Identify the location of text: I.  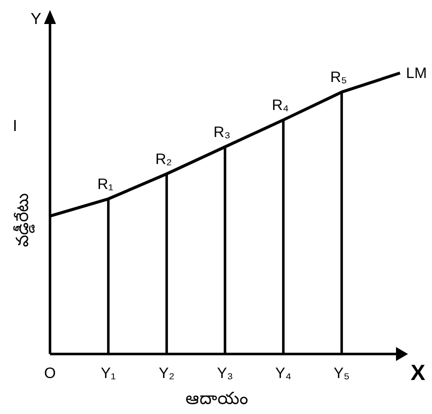
(15, 126).